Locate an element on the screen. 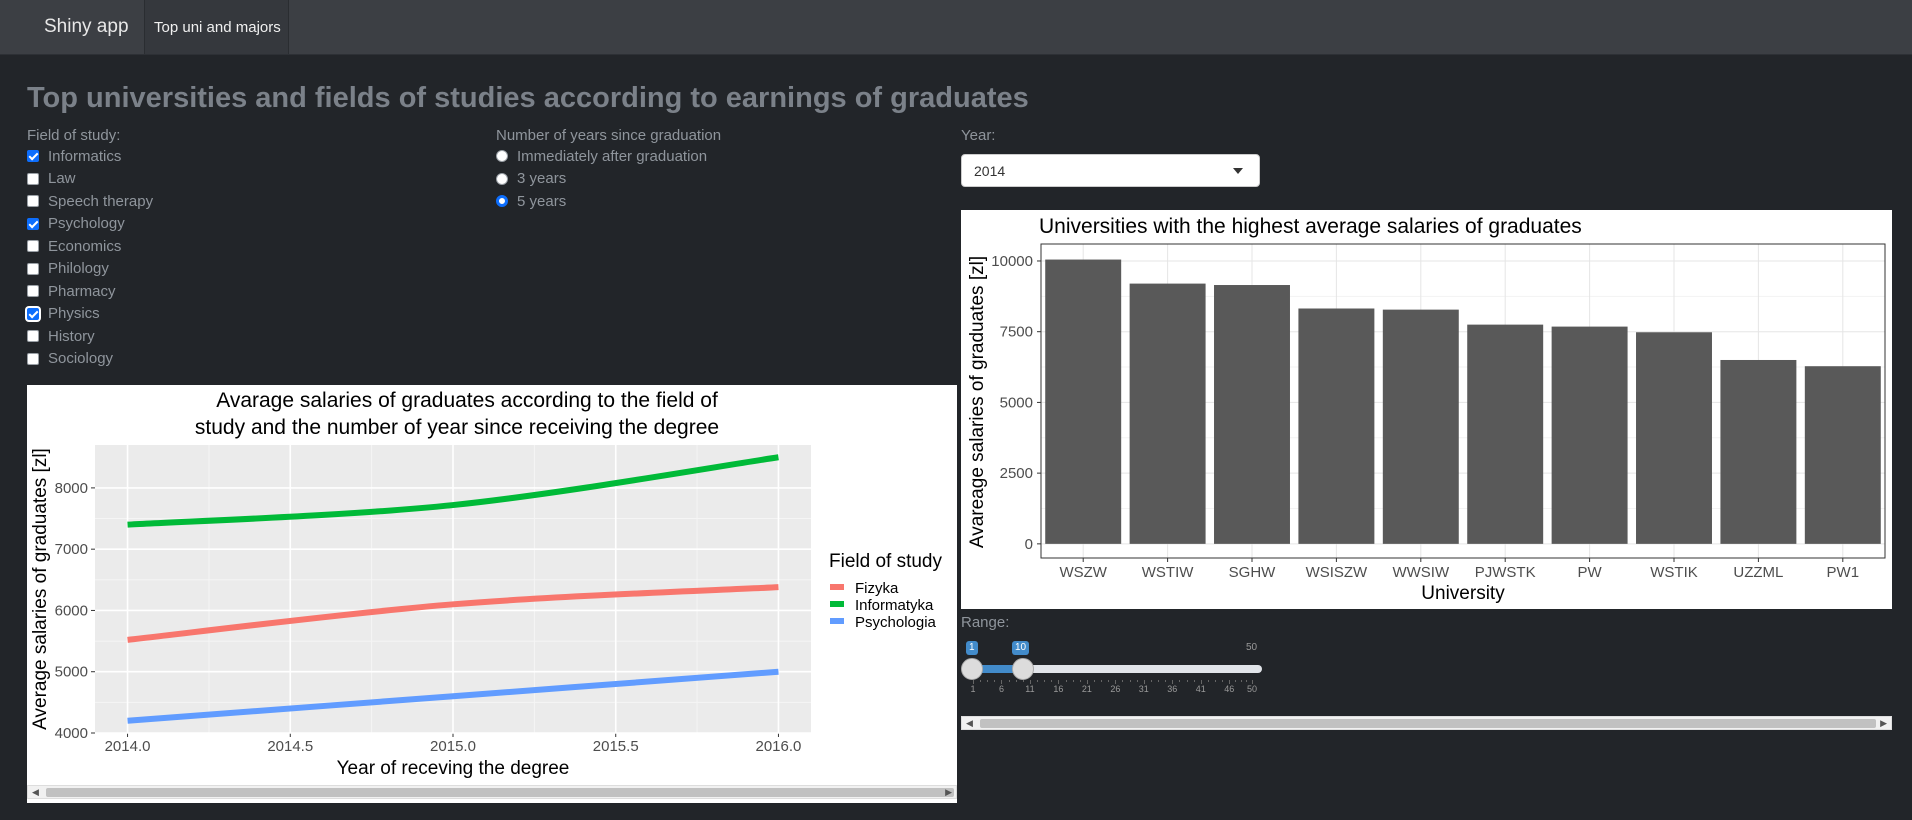  field-of-study-option-label: Law is located at coordinates (62, 178).